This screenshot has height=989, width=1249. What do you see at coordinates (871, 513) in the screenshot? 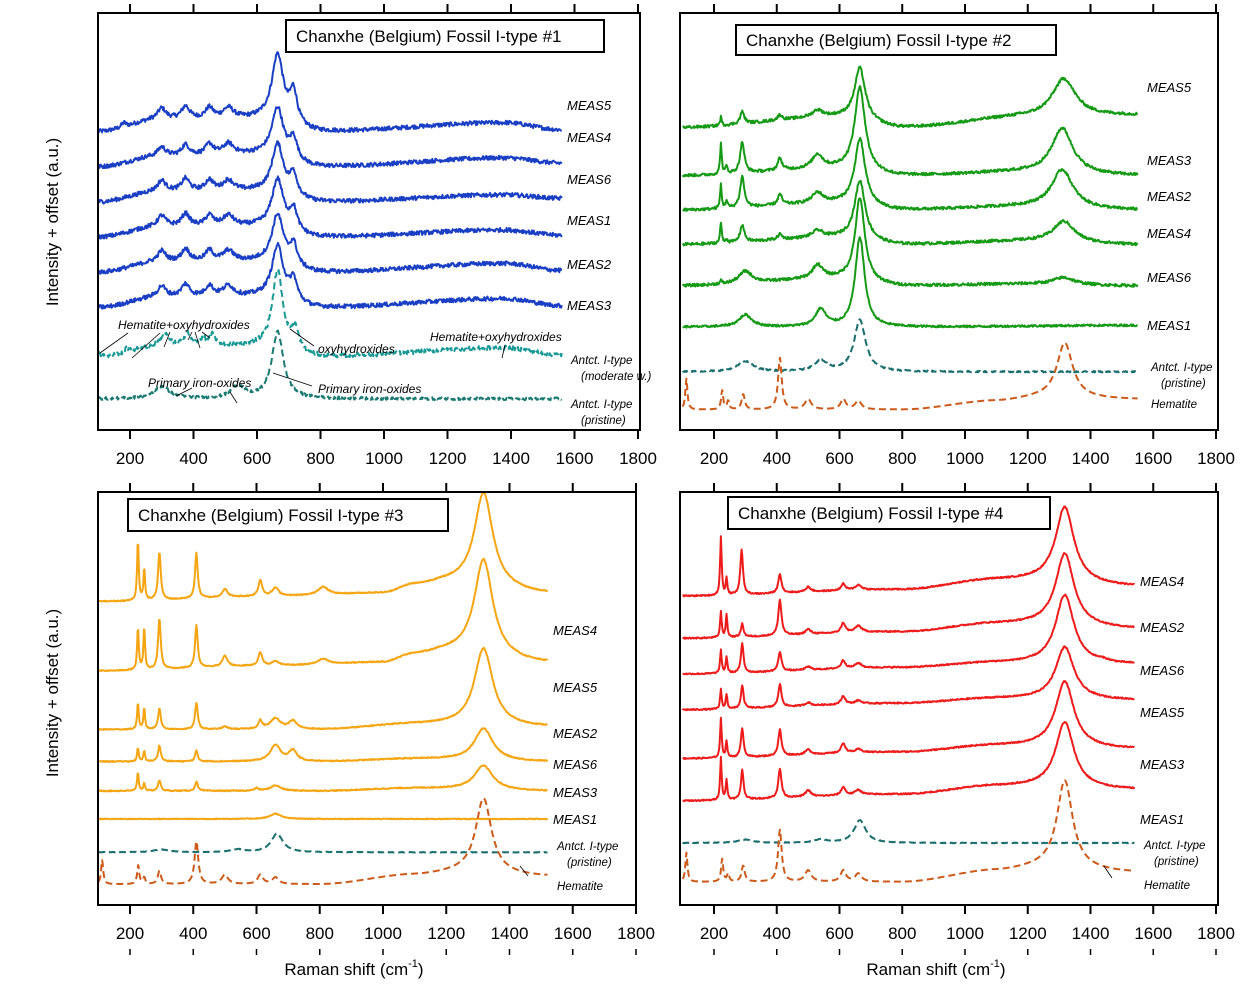
I see `panel-title: Chanxhe (Belgium) Fossil I-type #4` at bounding box center [871, 513].